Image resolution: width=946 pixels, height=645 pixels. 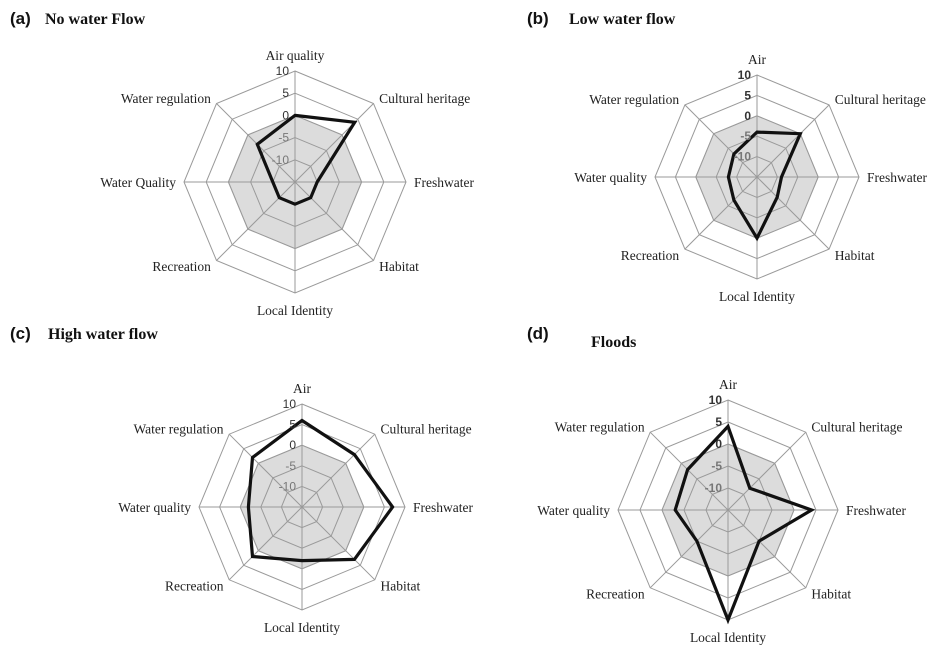 What do you see at coordinates (426, 429) in the screenshot?
I see `panel-c-axis-label-cultural-heritage: Cultural heritage` at bounding box center [426, 429].